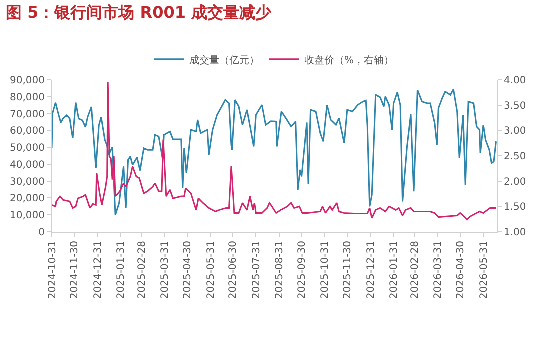 This screenshot has width=544, height=345. What do you see at coordinates (515, 233) in the screenshot?
I see `y2-tick-label: 1.00` at bounding box center [515, 233].